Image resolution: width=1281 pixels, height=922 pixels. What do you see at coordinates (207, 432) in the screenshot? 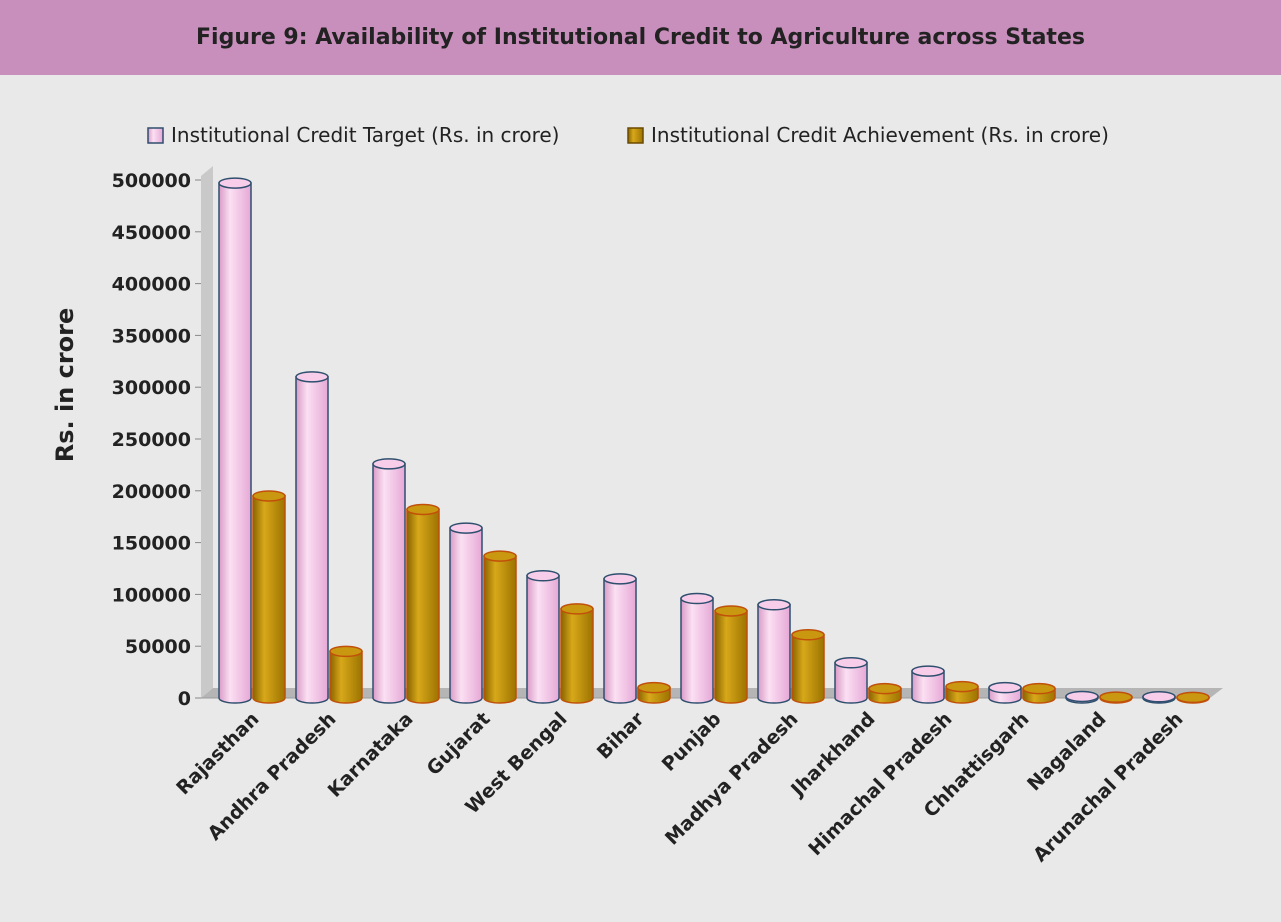
I see `axis-wall` at bounding box center [207, 432].